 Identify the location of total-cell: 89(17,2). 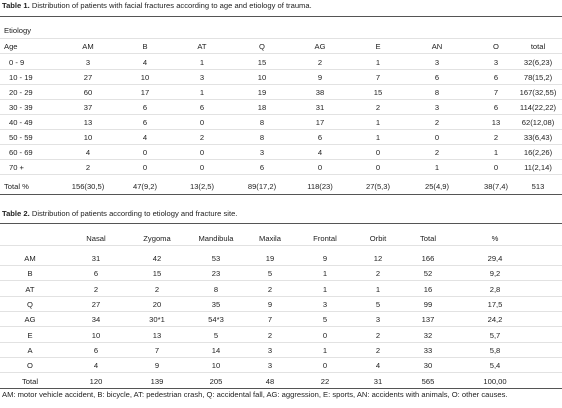
(262, 186).